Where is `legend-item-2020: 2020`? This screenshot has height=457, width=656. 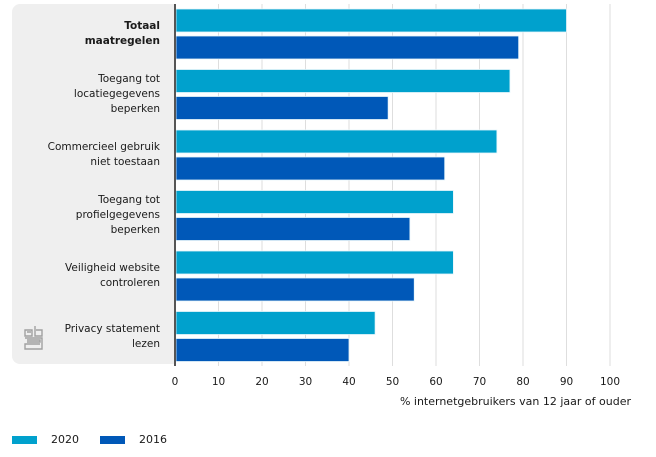 legend-item-2020: 2020 is located at coordinates (45, 439).